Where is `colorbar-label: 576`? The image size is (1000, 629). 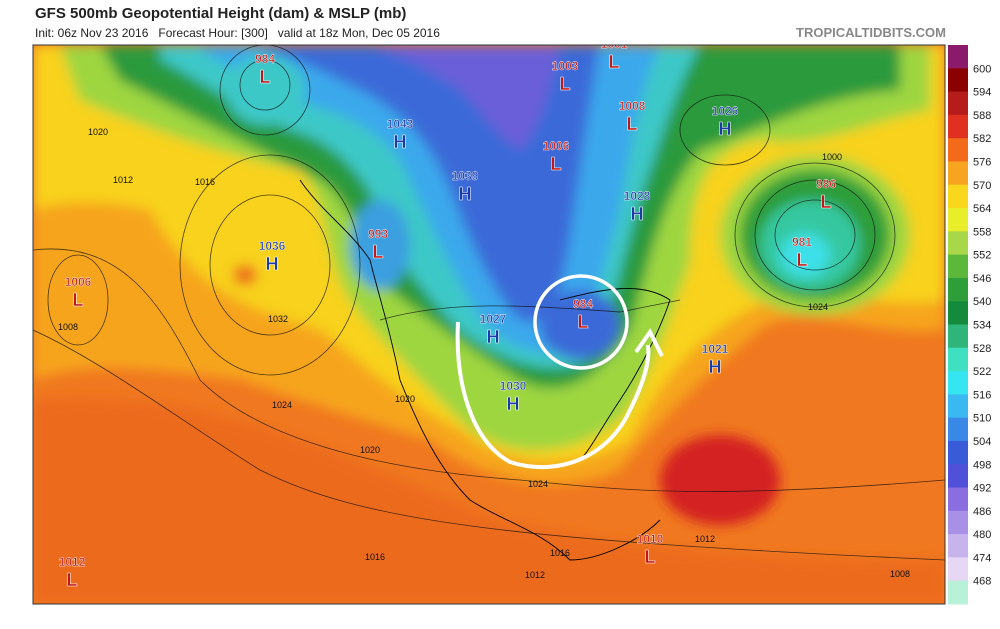
colorbar-label: 576 is located at coordinates (982, 162).